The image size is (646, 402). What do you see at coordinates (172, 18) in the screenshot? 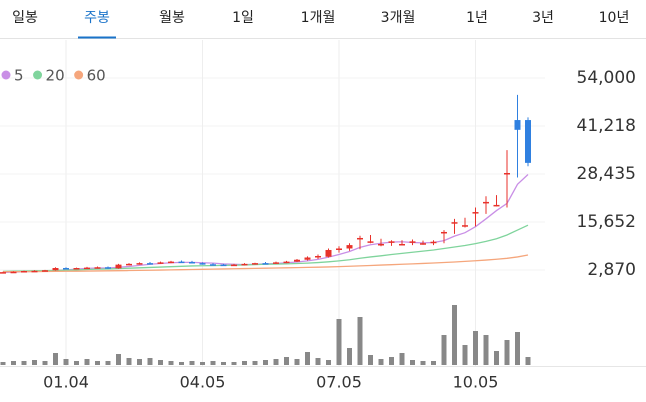
I see `tab: 월봉` at bounding box center [172, 18].